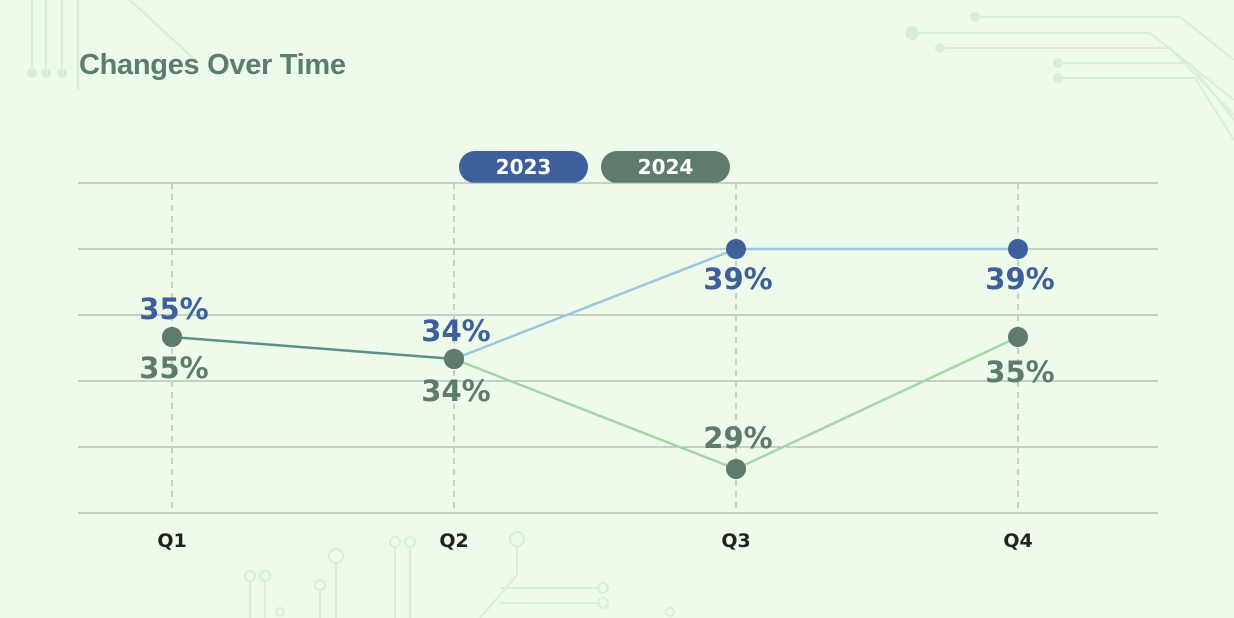 The width and height of the screenshot is (1234, 618). What do you see at coordinates (173, 309) in the screenshot?
I see `data-label-2023: 35%` at bounding box center [173, 309].